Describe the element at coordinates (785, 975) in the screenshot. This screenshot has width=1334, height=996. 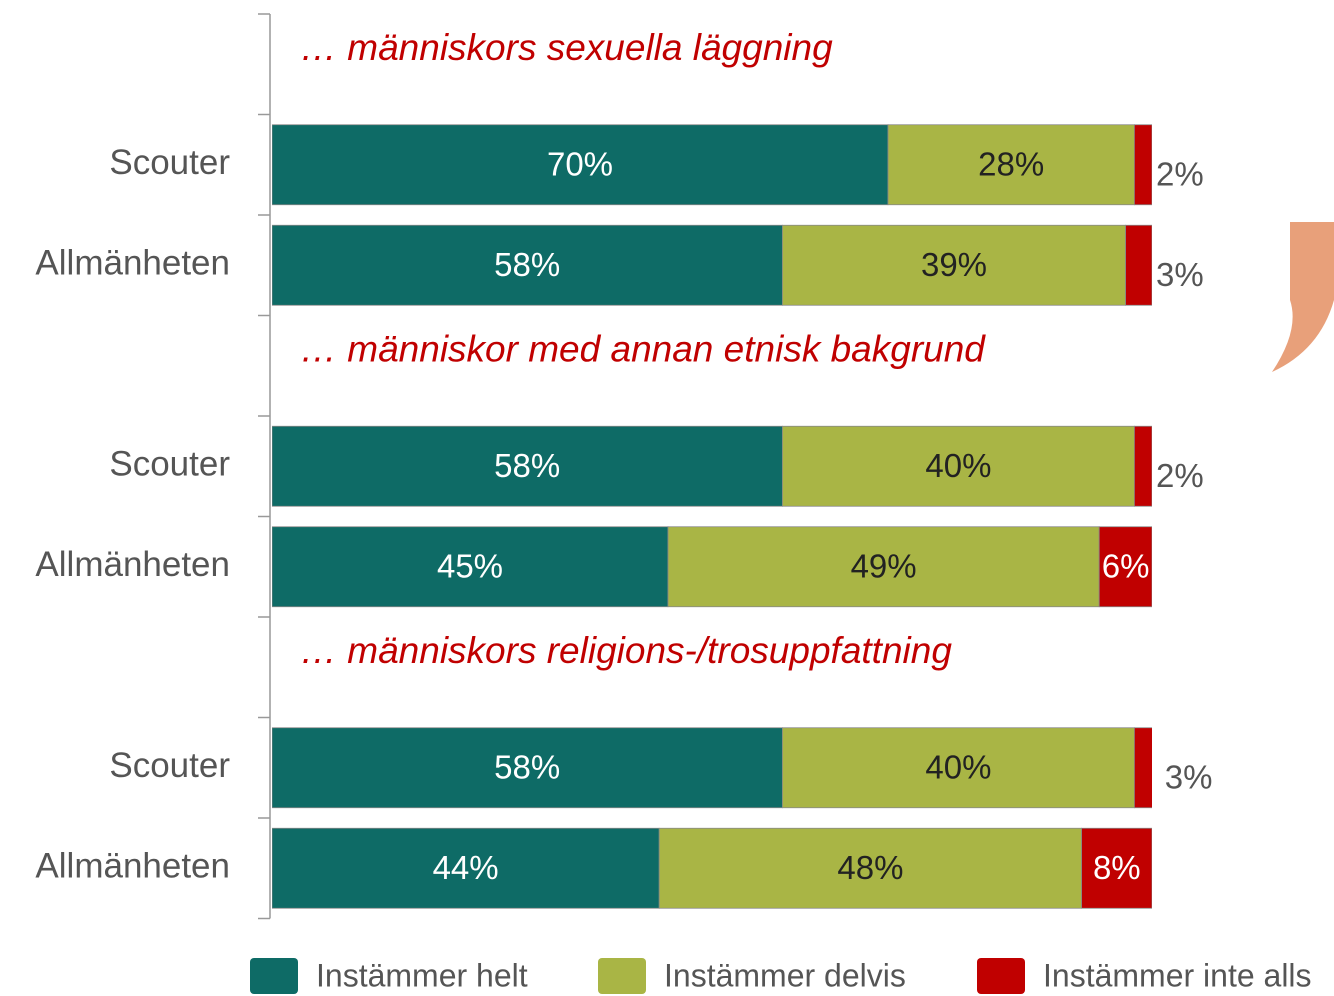
I see `legend-label: Instämmer delvis` at that location.